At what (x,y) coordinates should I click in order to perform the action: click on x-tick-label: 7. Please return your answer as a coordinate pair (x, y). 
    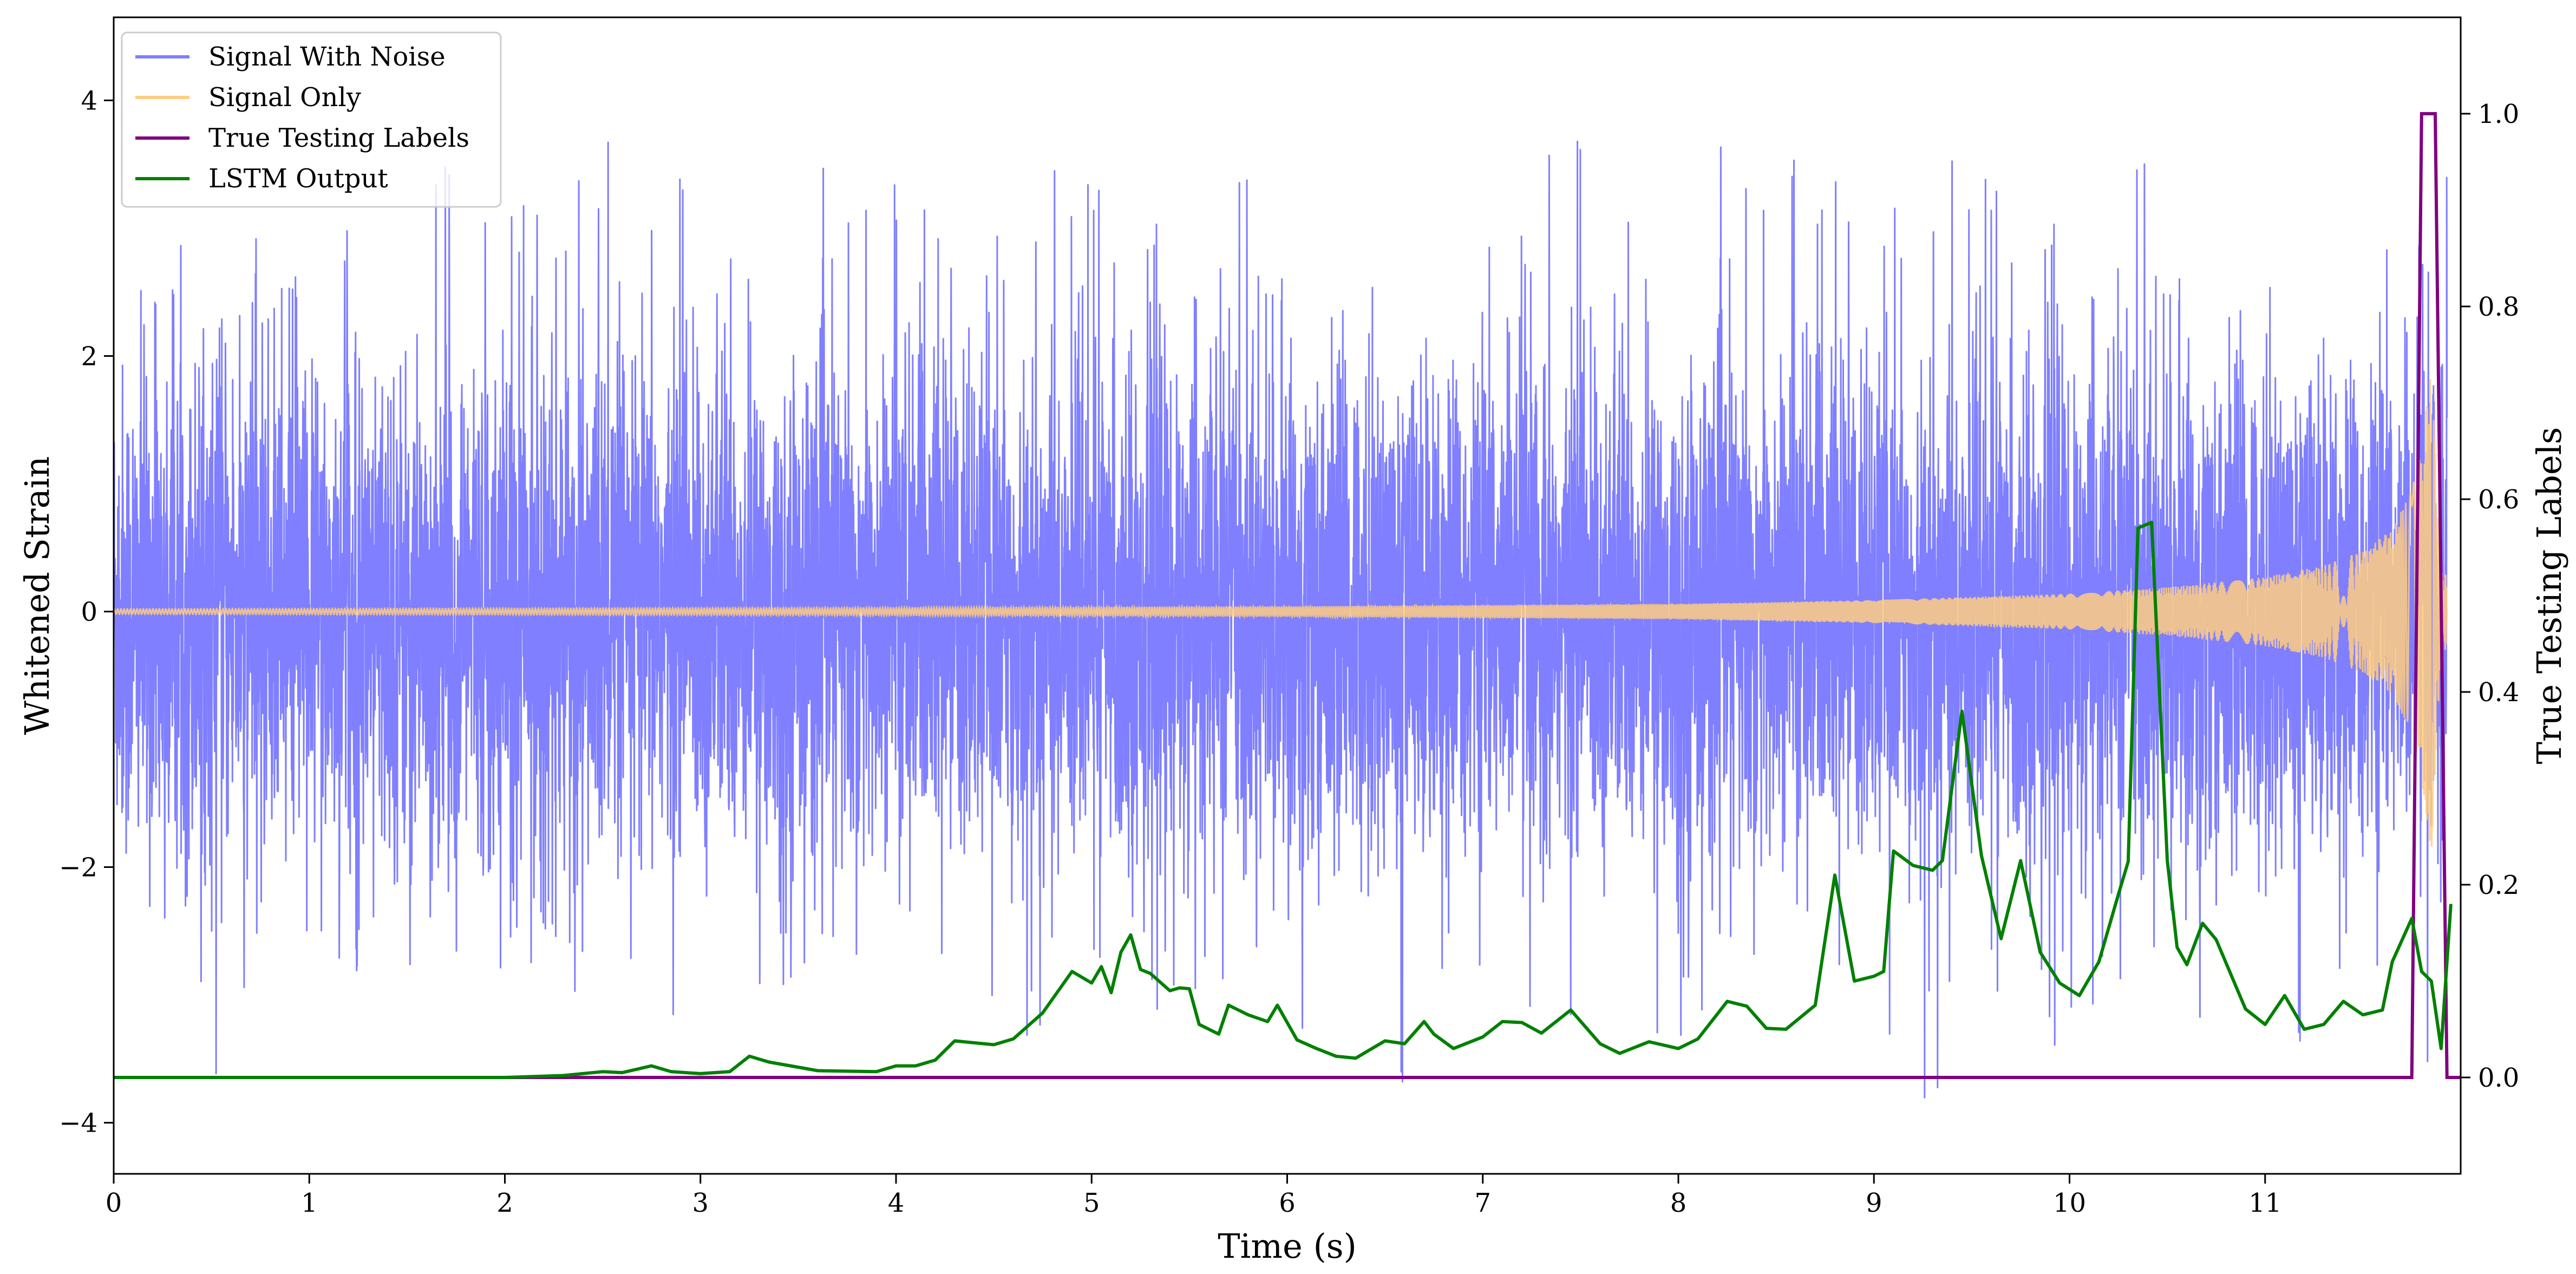
    Looking at the image, I should click on (1482, 1203).